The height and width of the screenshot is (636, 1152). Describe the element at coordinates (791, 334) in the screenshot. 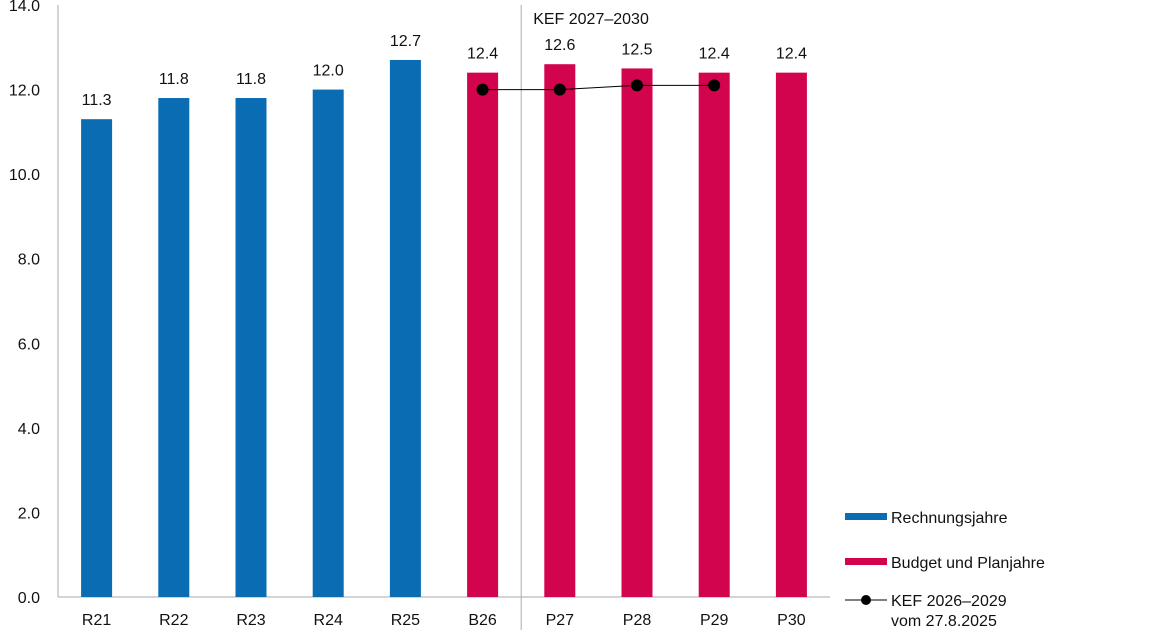

I see `bar-P30` at that location.